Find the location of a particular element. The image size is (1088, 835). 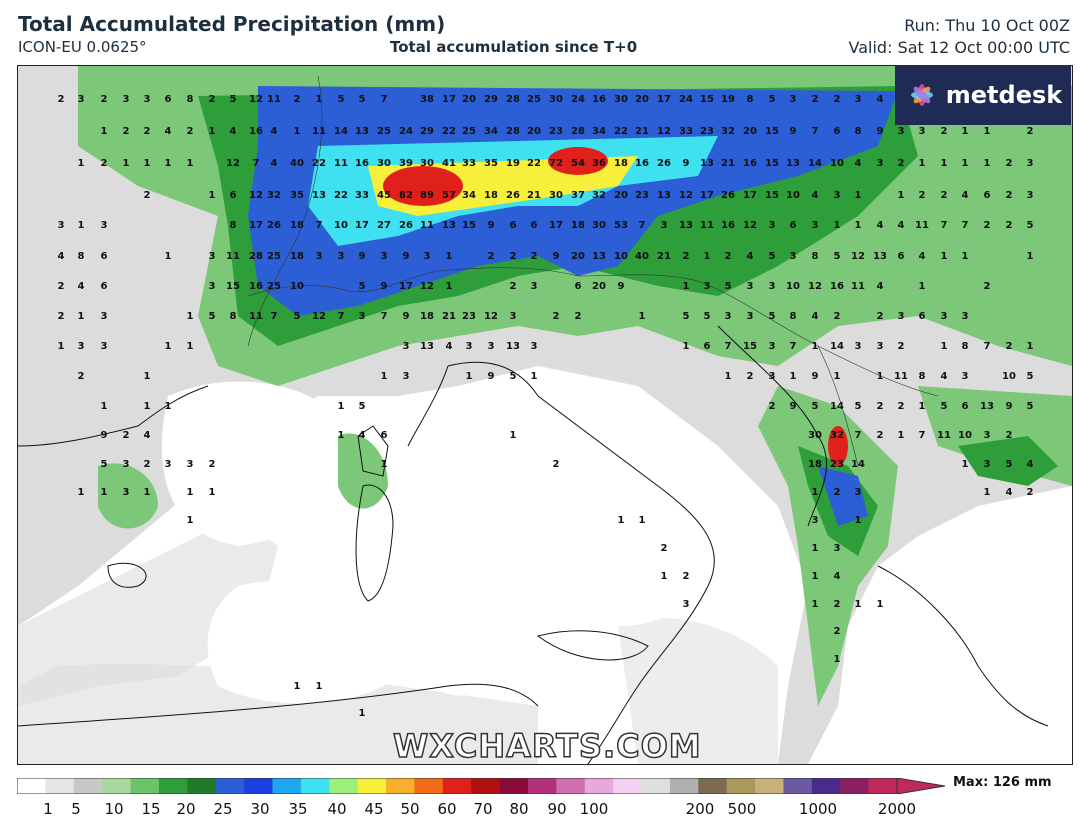

colorbar-tick-label: 1000 is located at coordinates (818, 809).